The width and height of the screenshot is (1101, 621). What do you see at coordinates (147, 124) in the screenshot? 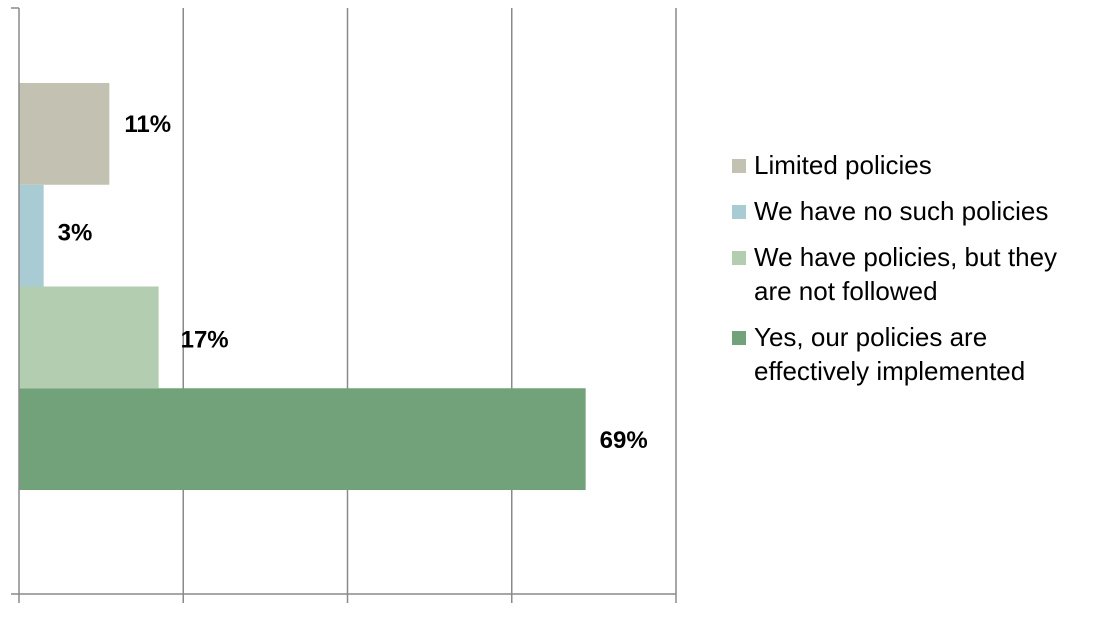
I see `data-label-limited-policies: 11%` at bounding box center [147, 124].